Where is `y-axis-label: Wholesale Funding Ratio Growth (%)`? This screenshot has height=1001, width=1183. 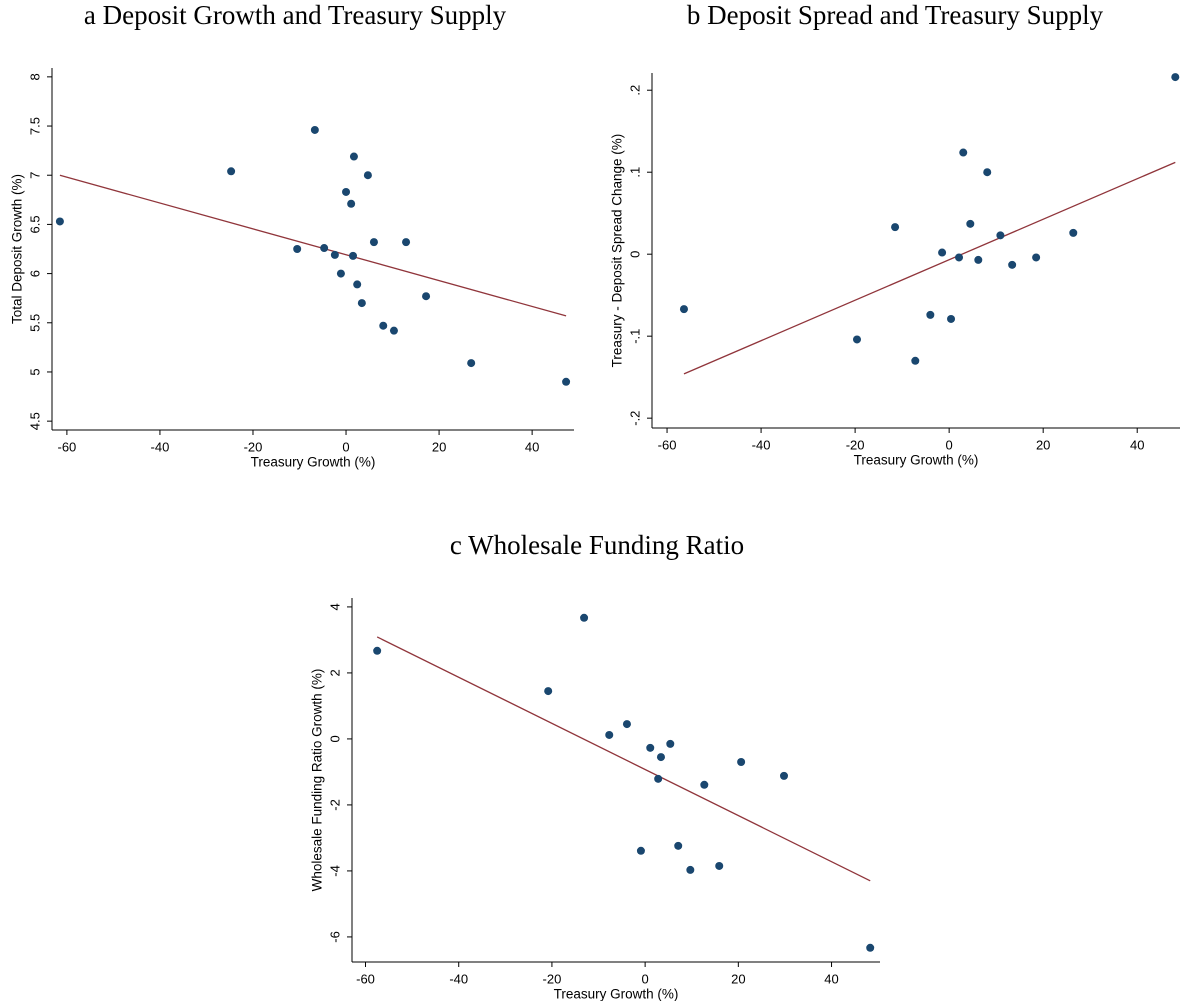 y-axis-label: Wholesale Funding Ratio Growth (%) is located at coordinates (317, 780).